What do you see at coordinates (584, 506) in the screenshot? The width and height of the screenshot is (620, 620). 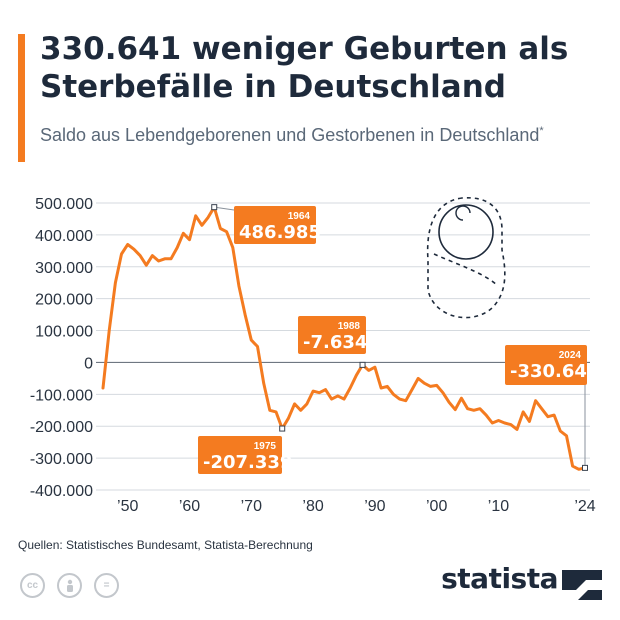 I see `x-tick-label: ’24` at bounding box center [584, 506].